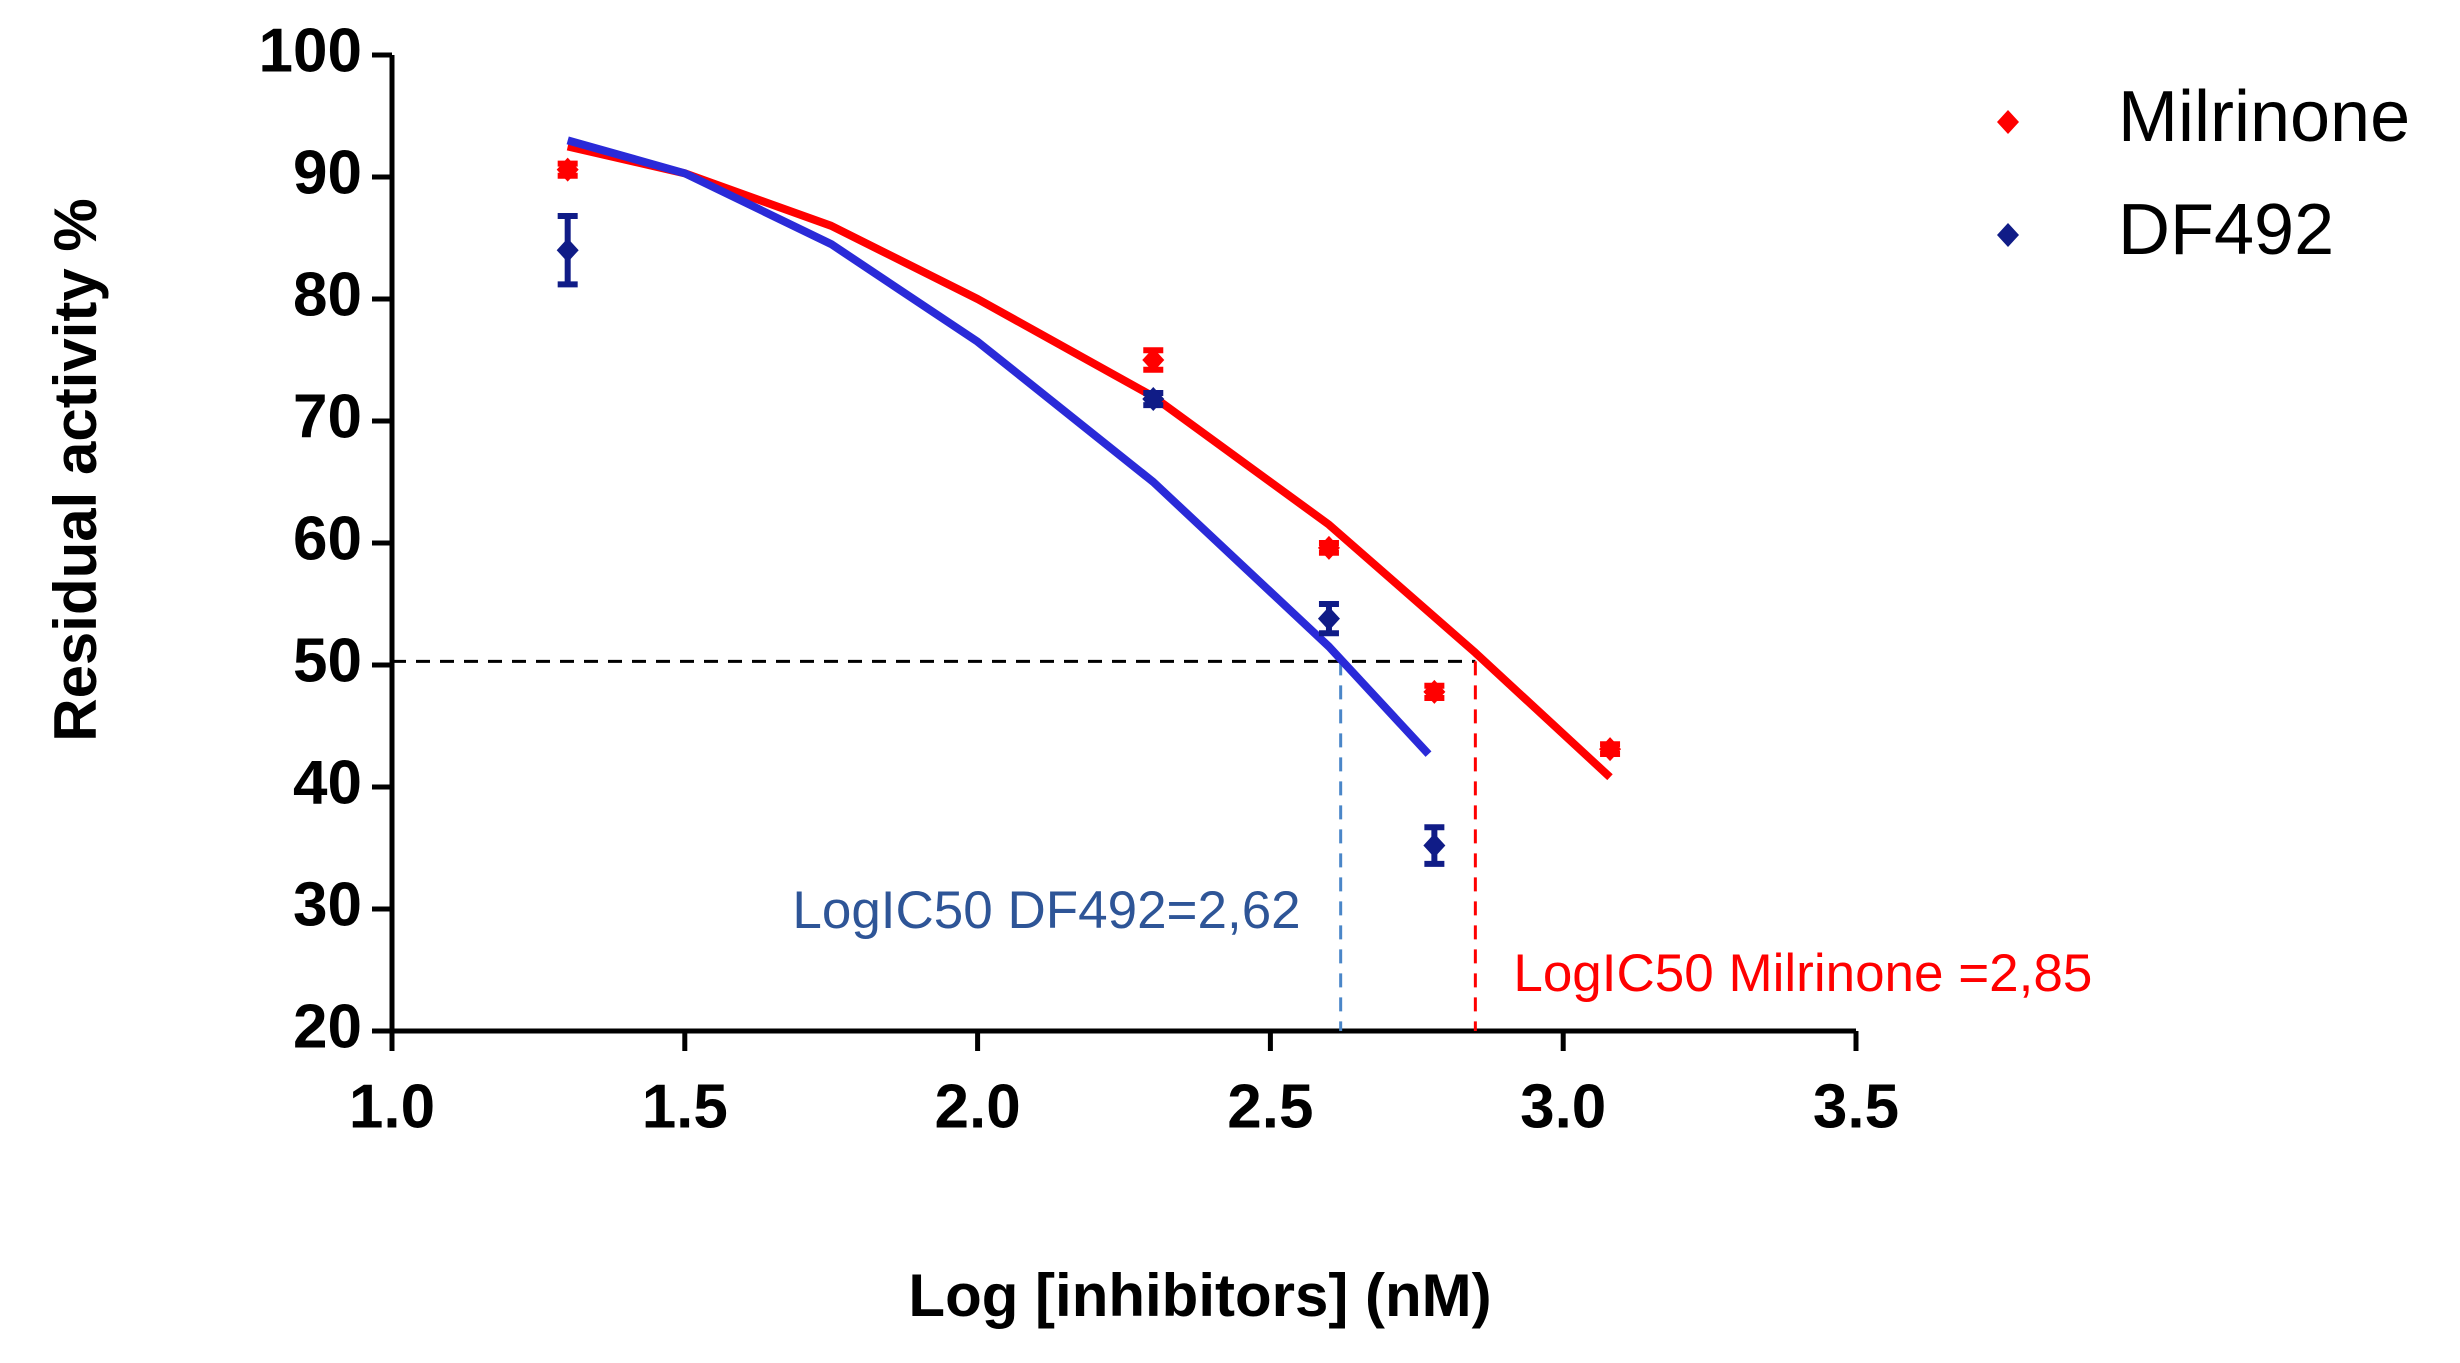  I want to click on y-tick-label: 90, so click(327, 172).